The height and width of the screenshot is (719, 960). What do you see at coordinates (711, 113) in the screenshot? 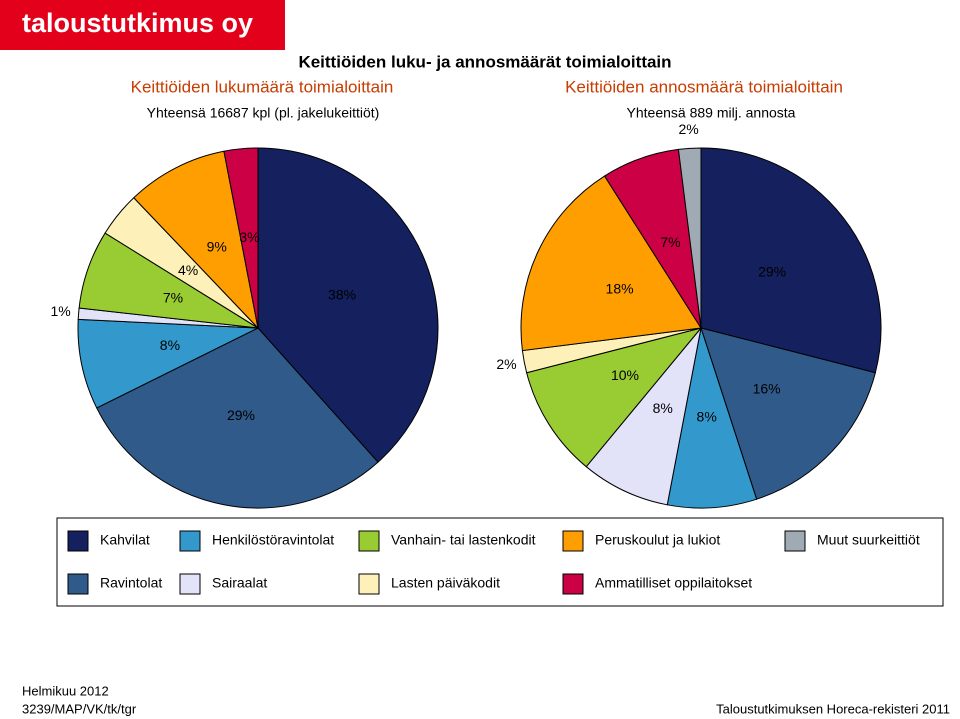
I see `chart-subtitle: Yhteensä 889 milj. annosta` at bounding box center [711, 113].